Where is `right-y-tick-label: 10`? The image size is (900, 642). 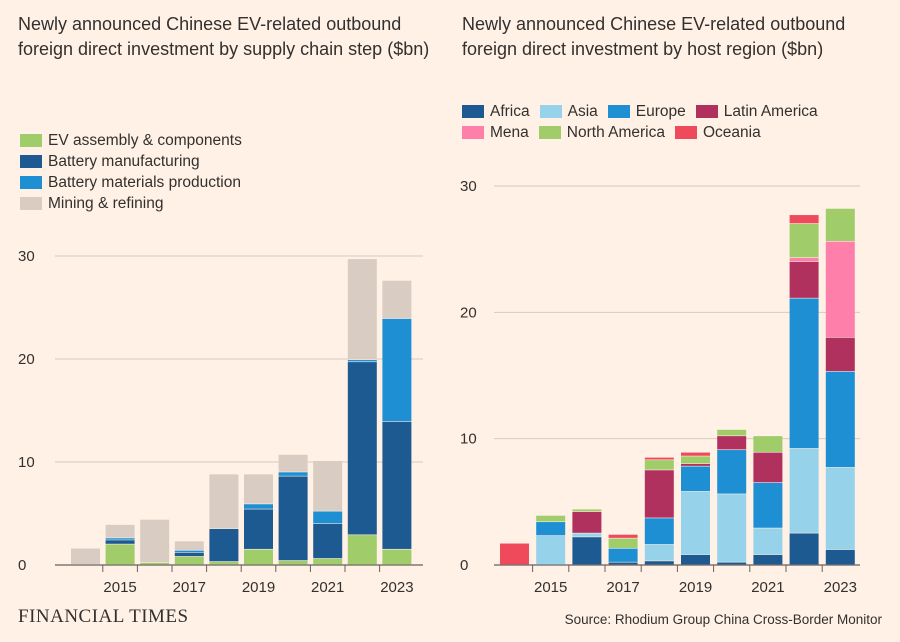 right-y-tick-label: 10 is located at coordinates (468, 439).